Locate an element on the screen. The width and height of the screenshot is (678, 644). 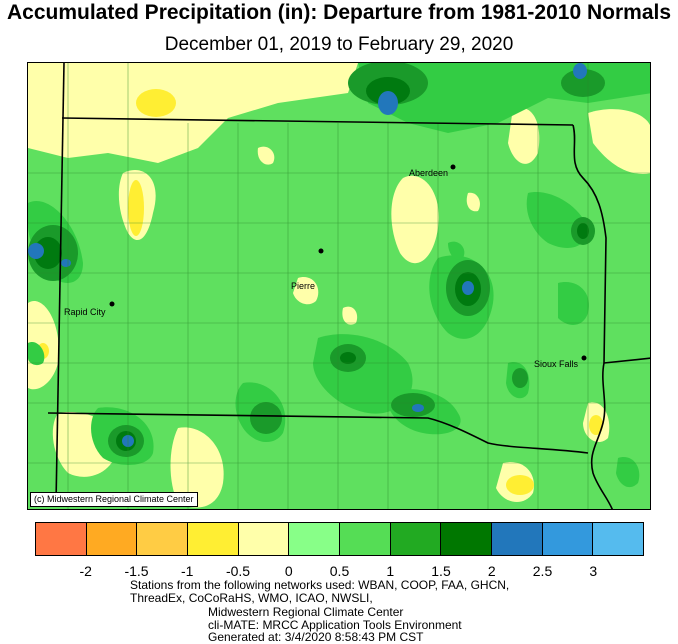
city-label-aberdeen: Aberdeen is located at coordinates (428, 173).